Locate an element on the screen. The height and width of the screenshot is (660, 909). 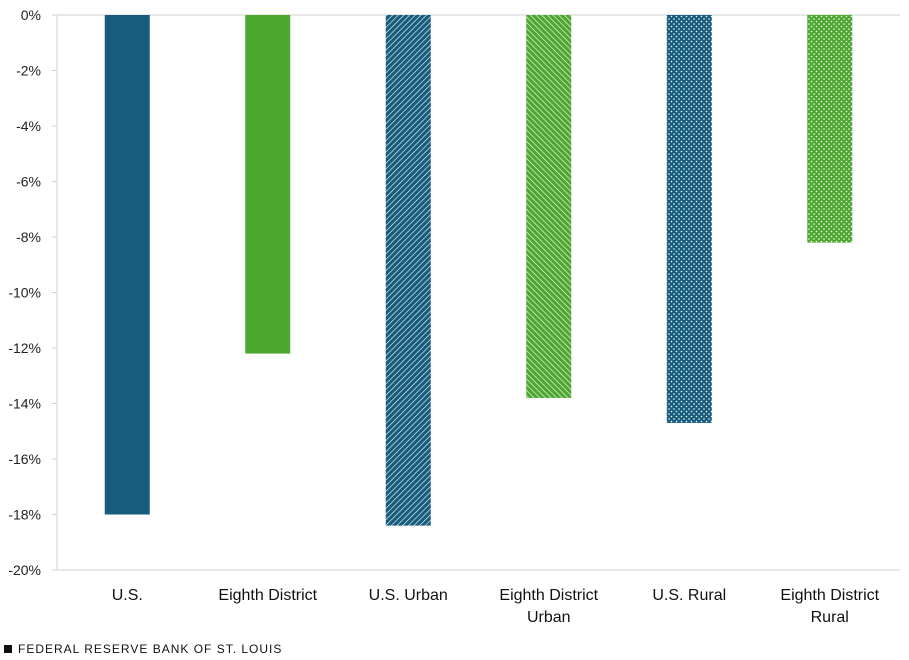
y-tick-label: -6% is located at coordinates (28, 182).